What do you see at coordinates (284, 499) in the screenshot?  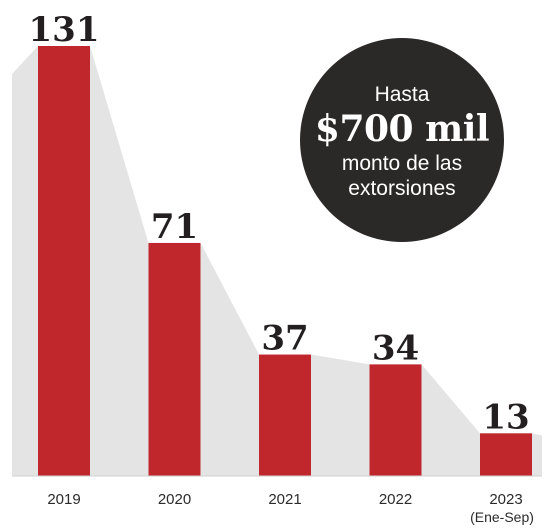 I see `x-tick-label-2021: 2021` at bounding box center [284, 499].